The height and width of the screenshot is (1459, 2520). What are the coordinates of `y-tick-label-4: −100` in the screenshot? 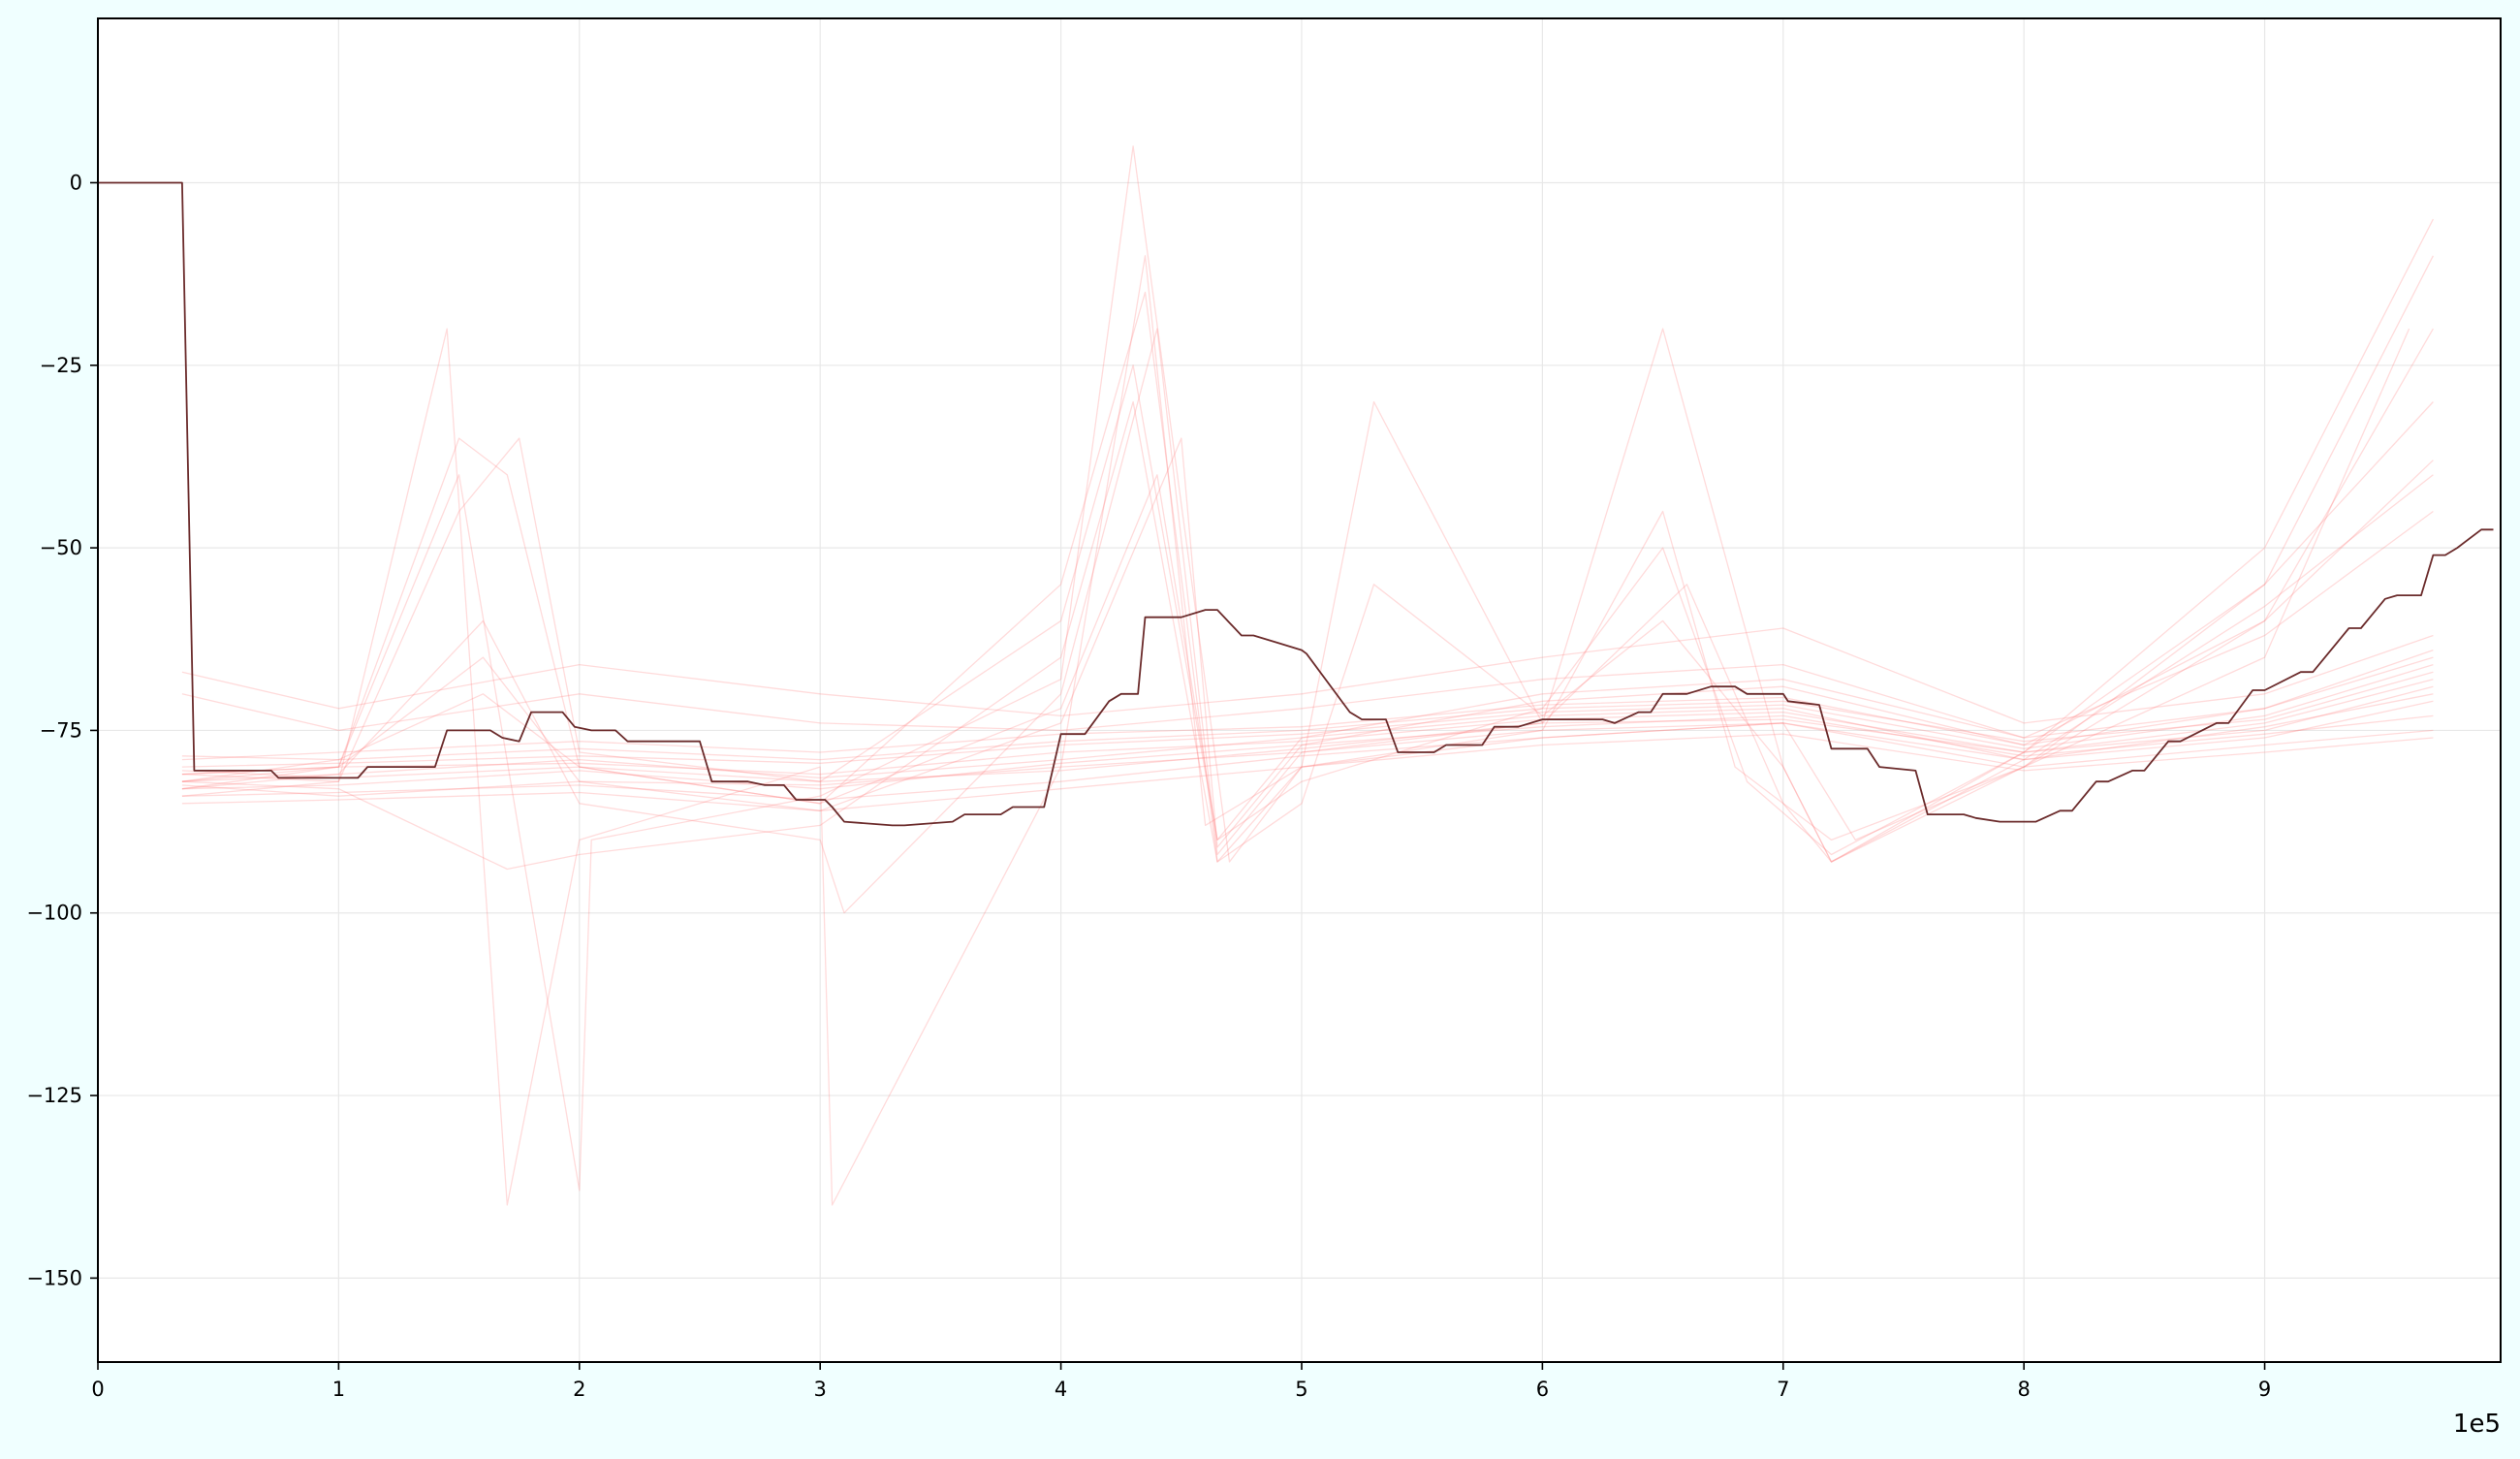 It's located at (54, 914).